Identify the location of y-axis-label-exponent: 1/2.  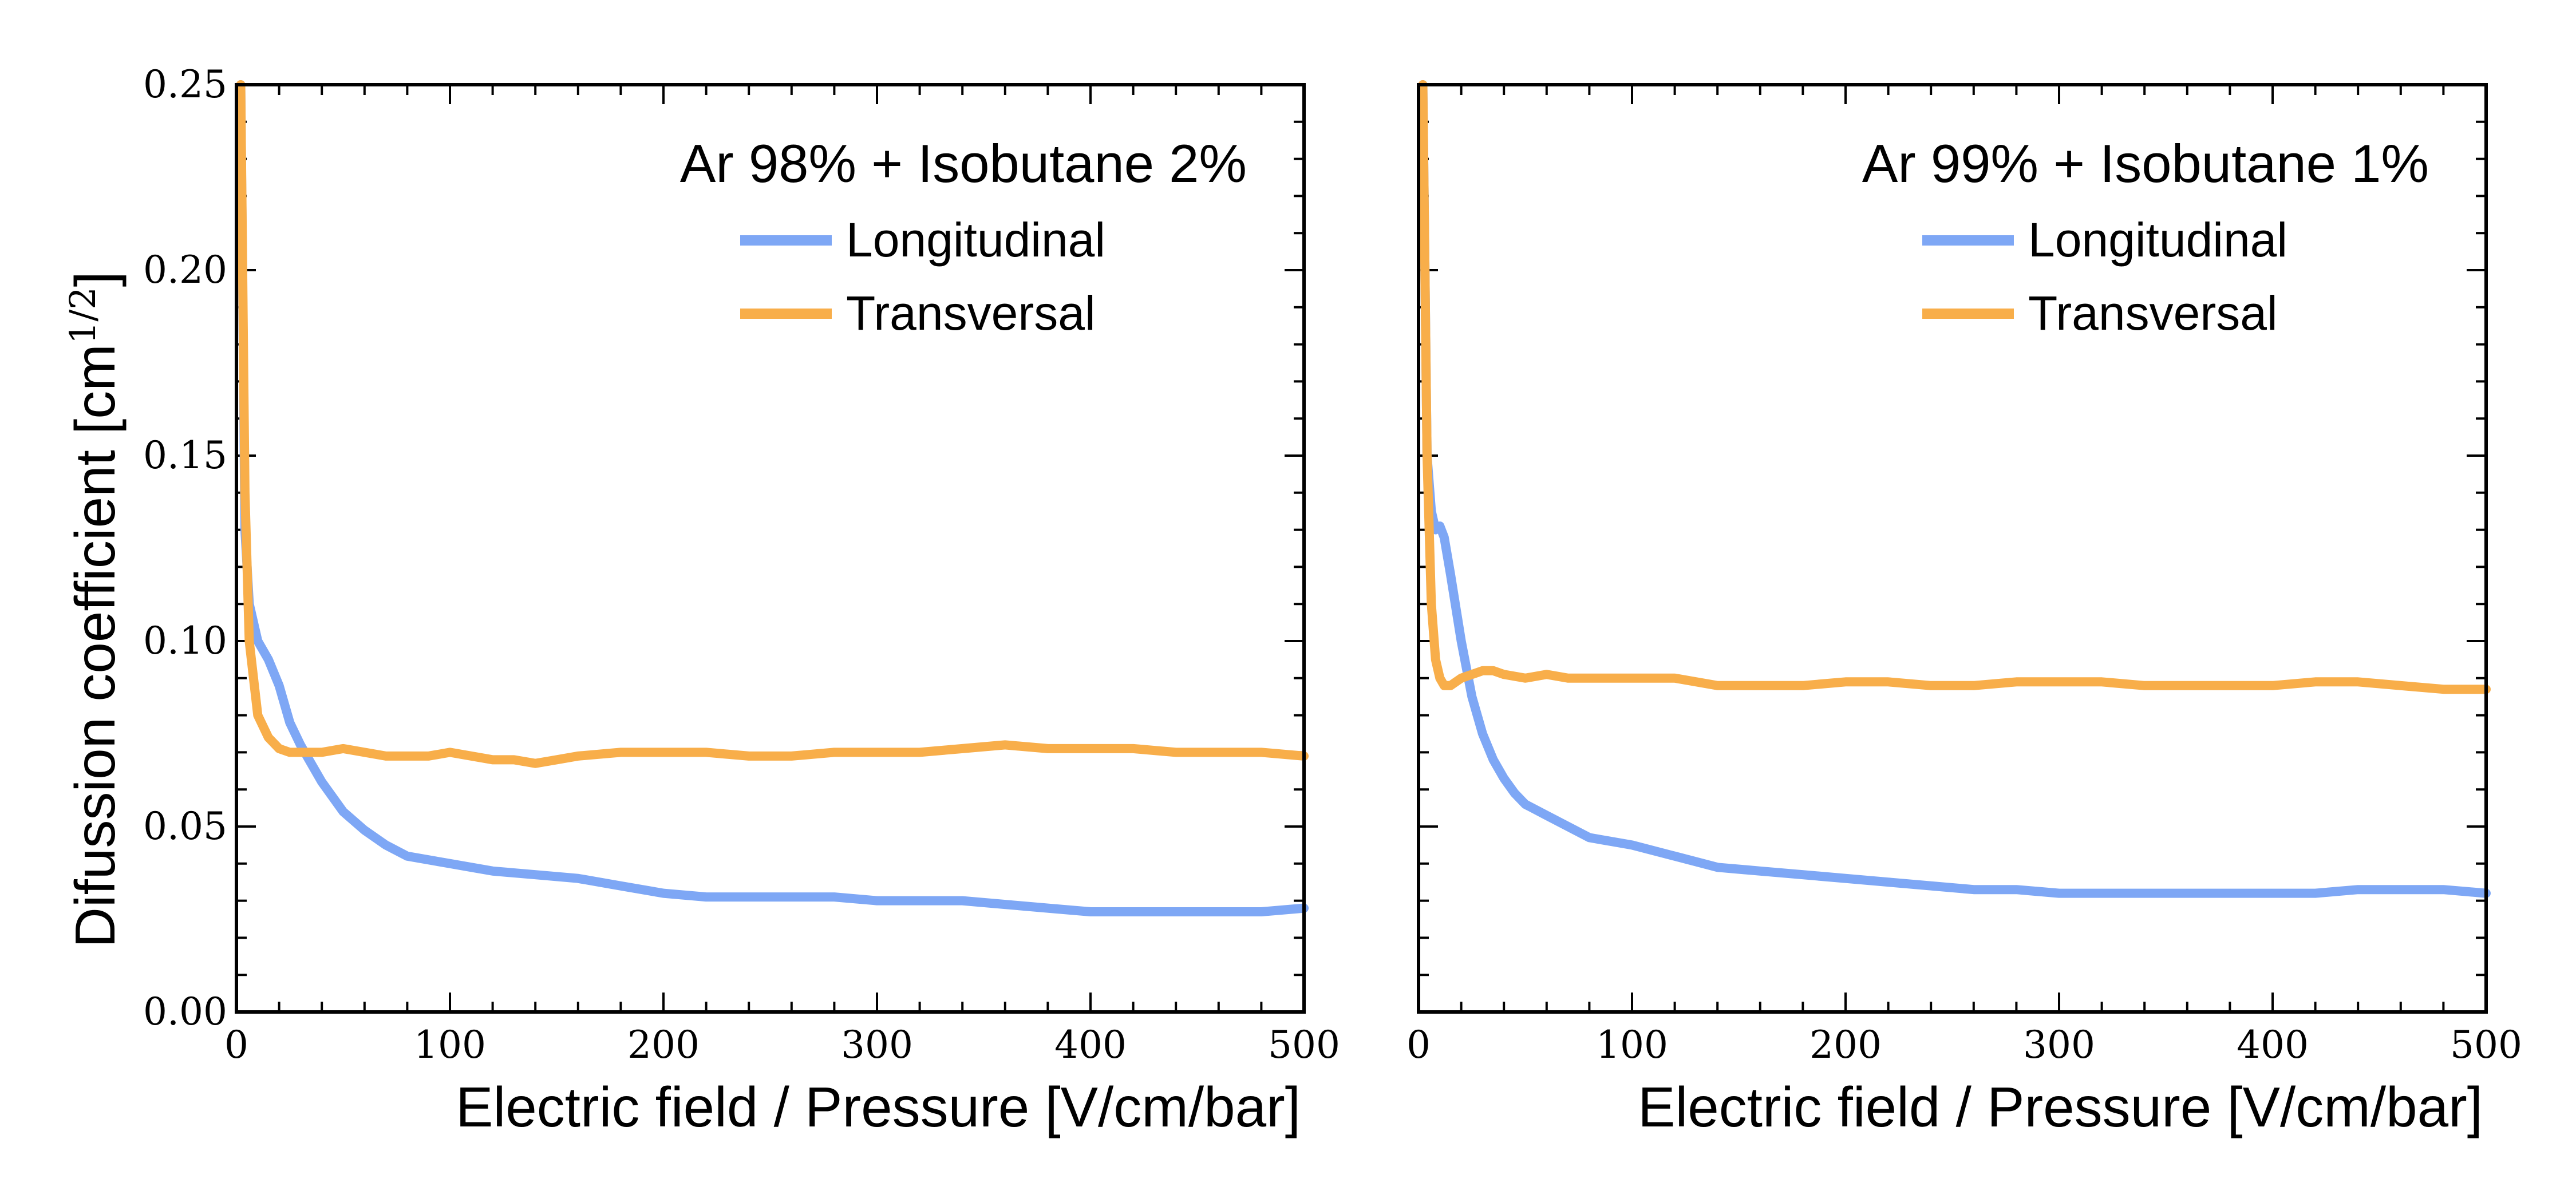
(83, 315).